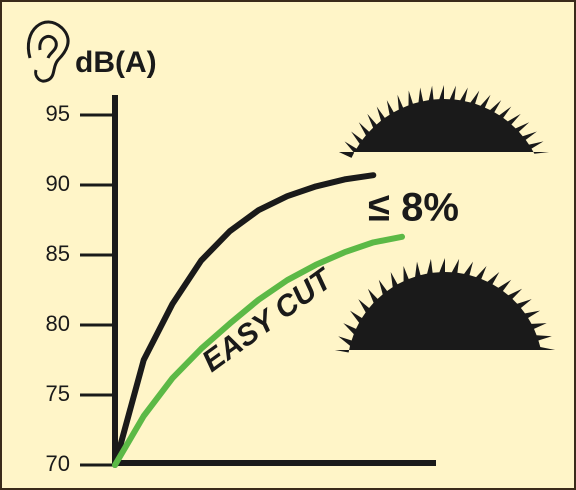 Image resolution: width=576 pixels, height=490 pixels. Describe the element at coordinates (58, 393) in the screenshot. I see `y-tick-label: 75` at that location.